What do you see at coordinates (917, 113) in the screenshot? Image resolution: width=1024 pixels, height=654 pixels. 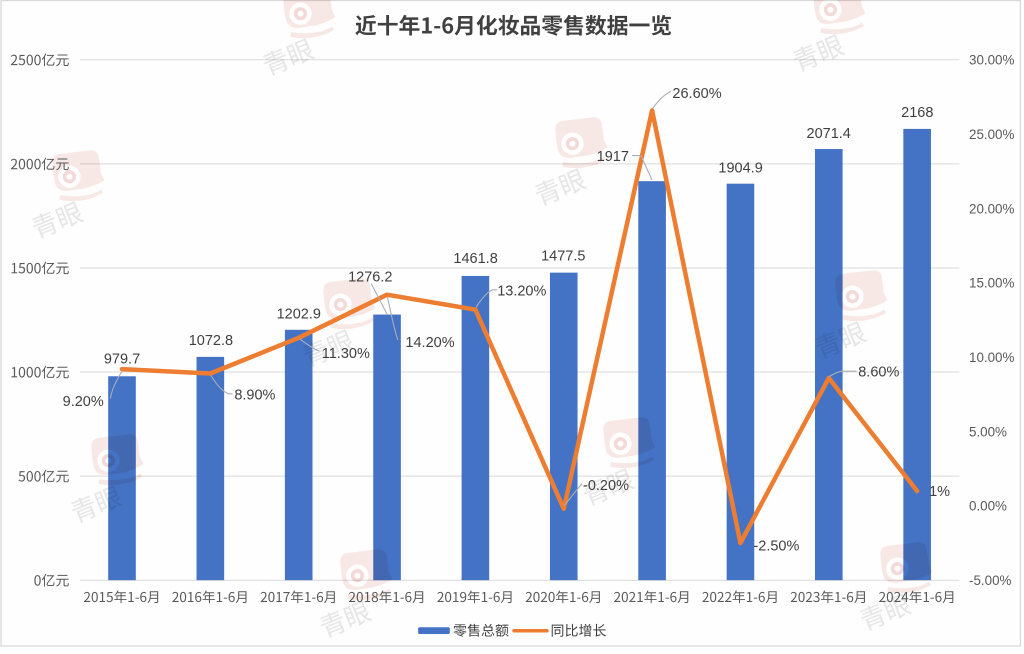 I see `svg-text: 2168` at bounding box center [917, 113].